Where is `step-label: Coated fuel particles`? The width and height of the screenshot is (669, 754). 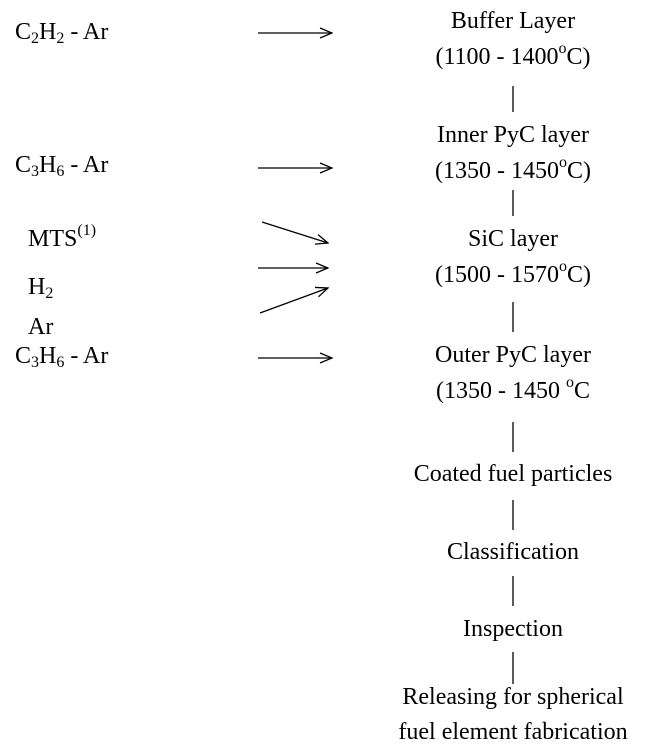
step-label: Coated fuel particles is located at coordinates (513, 474).